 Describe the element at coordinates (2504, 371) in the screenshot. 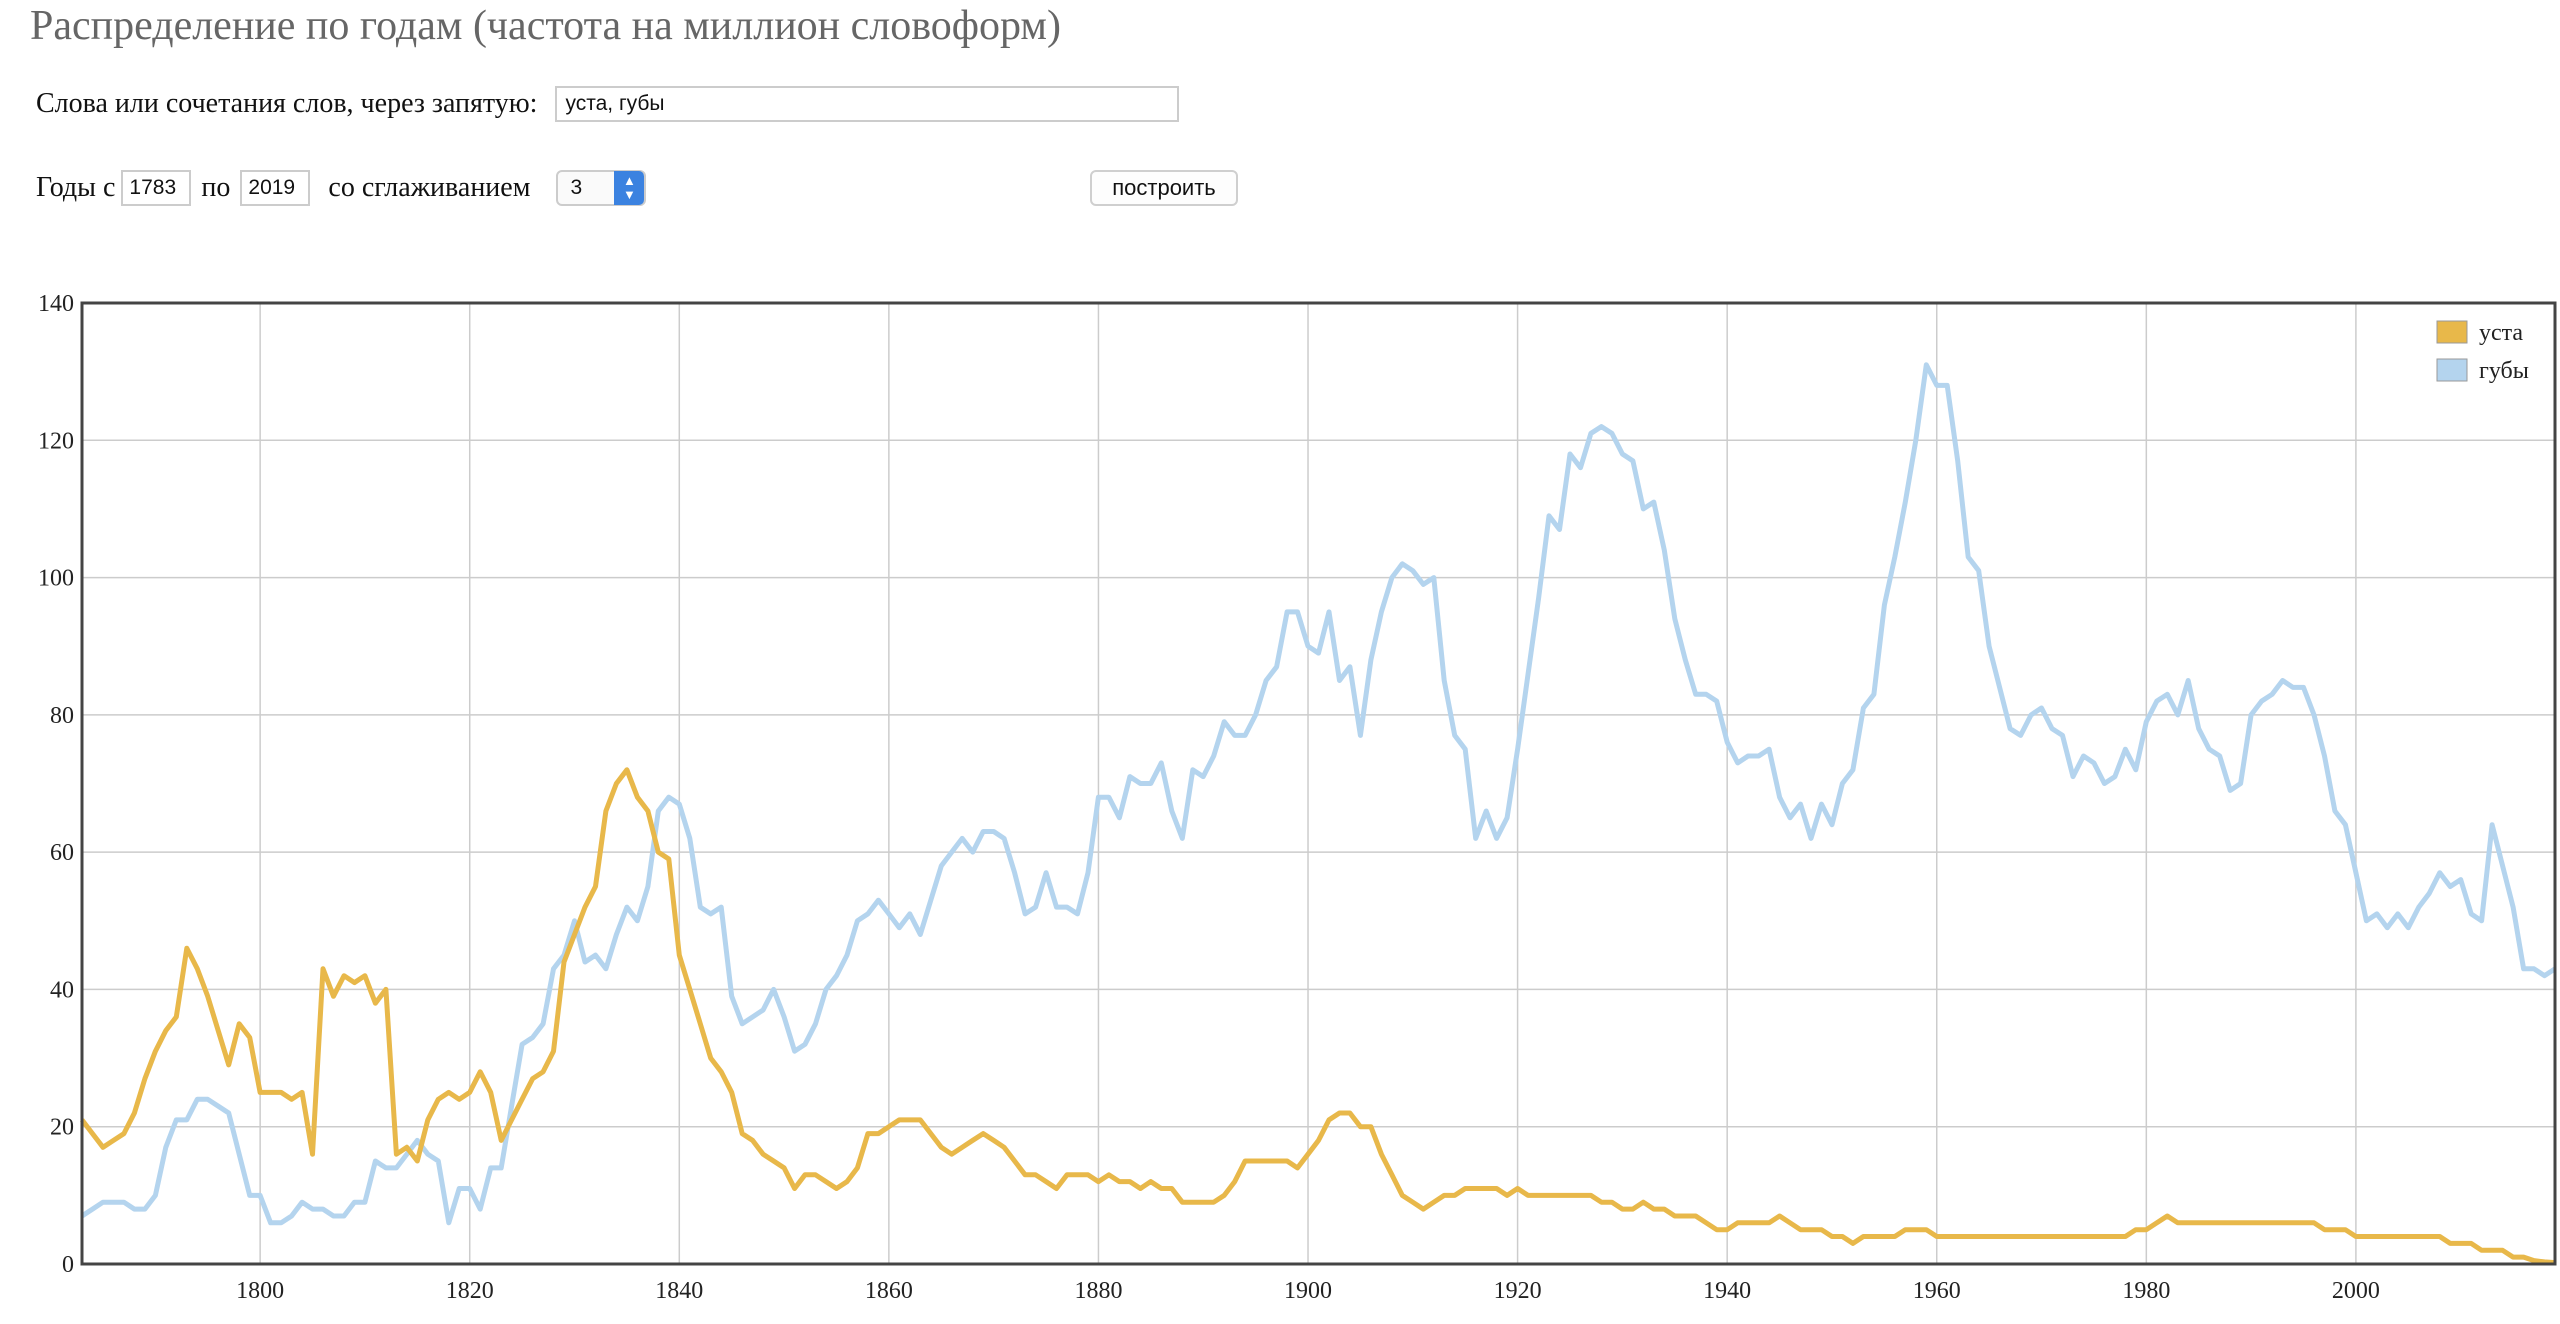

I see `legend-label: губы` at that location.